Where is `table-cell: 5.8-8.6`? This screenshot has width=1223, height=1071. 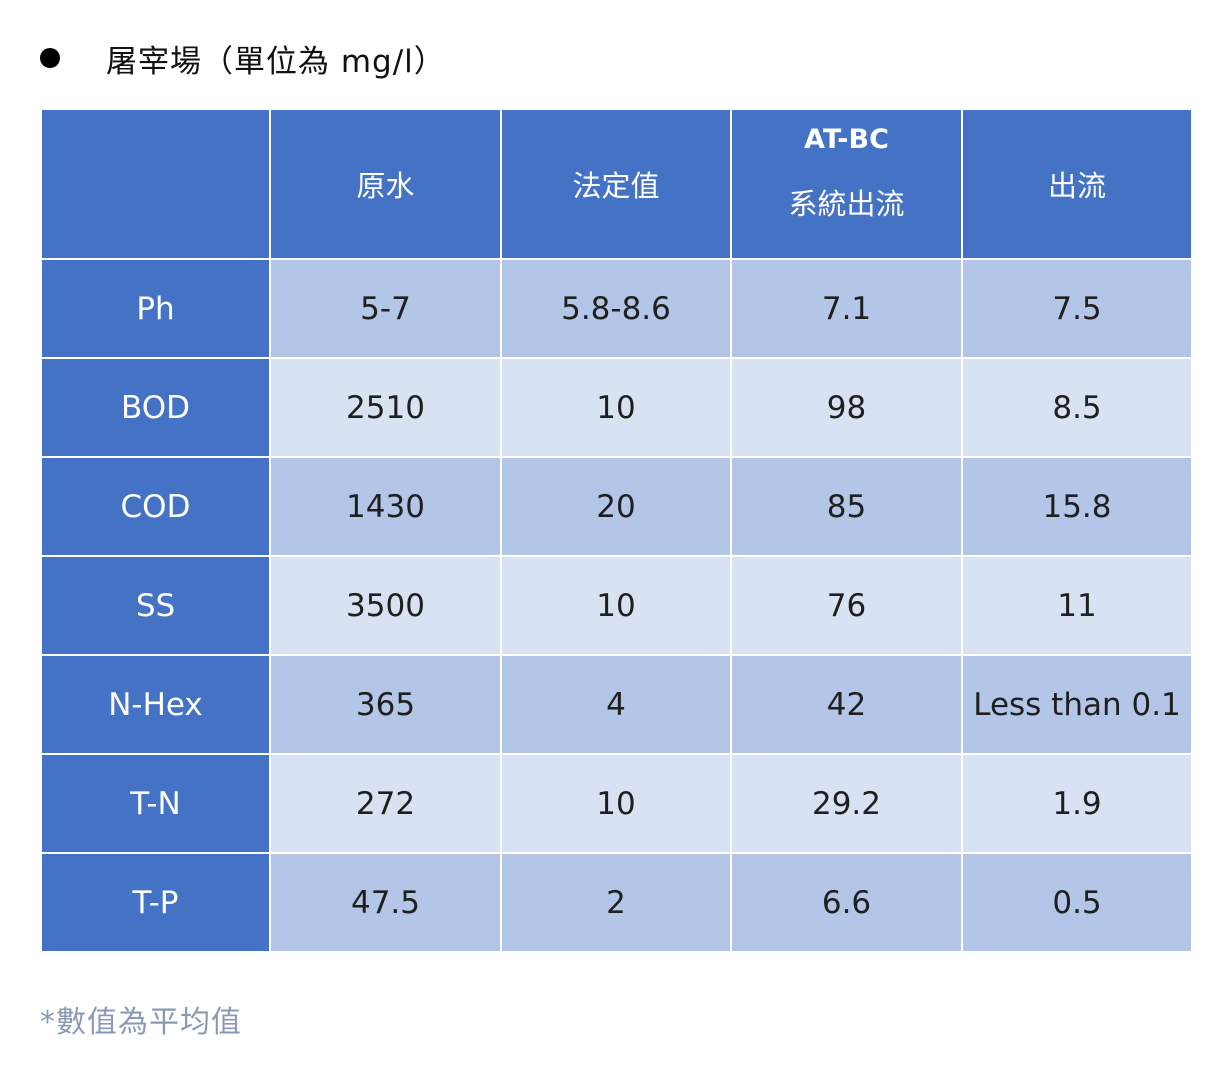
table-cell: 5.8-8.6 is located at coordinates (616, 308).